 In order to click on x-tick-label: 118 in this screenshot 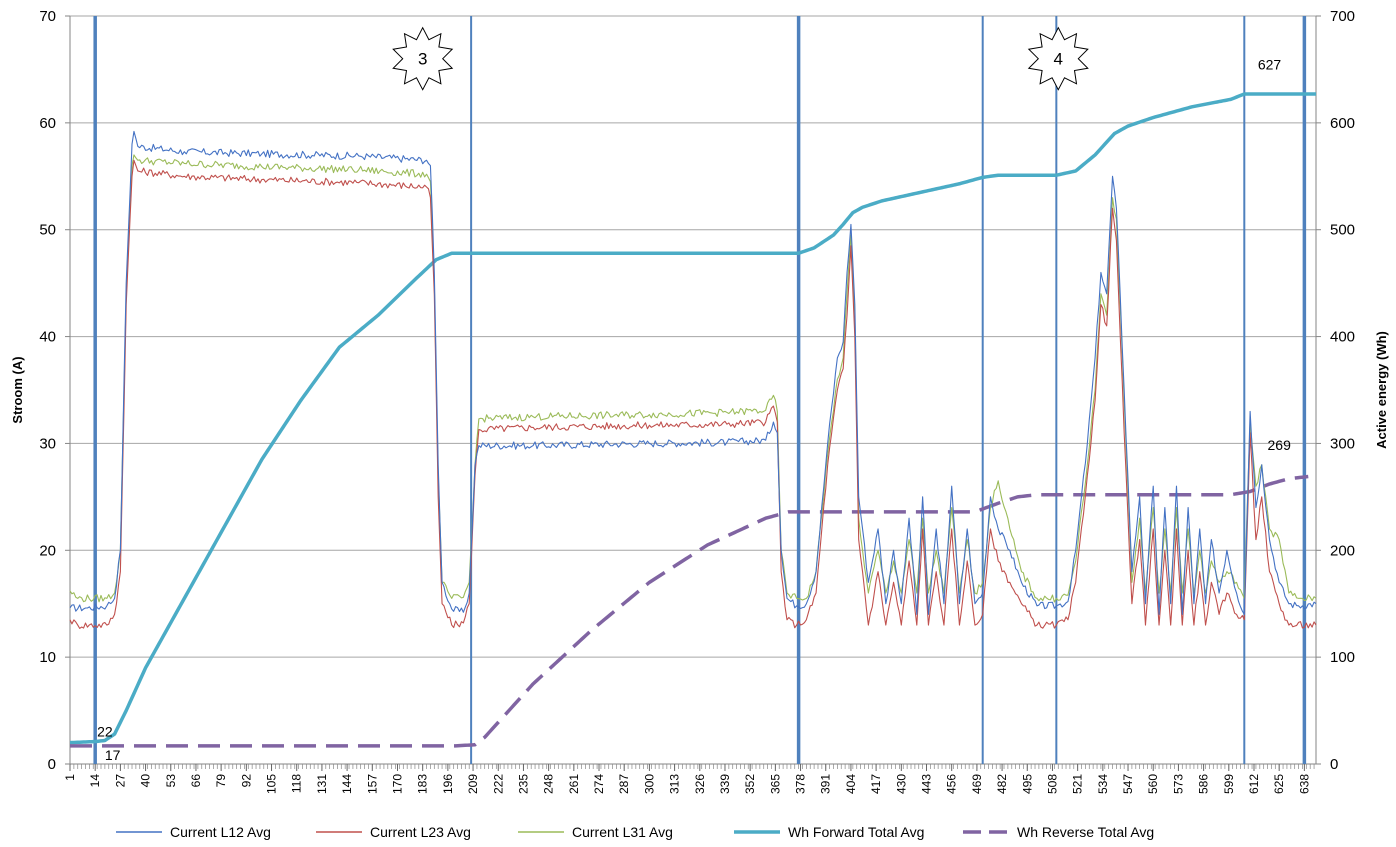, I will do `click(297, 783)`.